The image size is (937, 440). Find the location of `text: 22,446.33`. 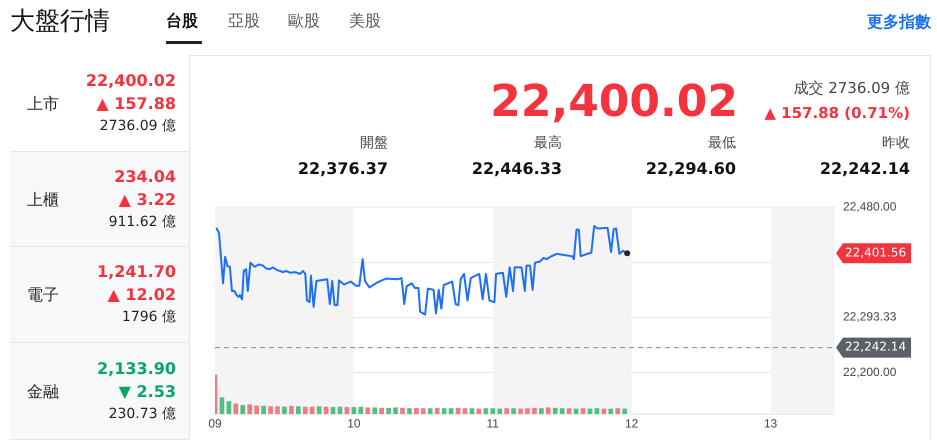

text: 22,446.33 is located at coordinates (517, 168).